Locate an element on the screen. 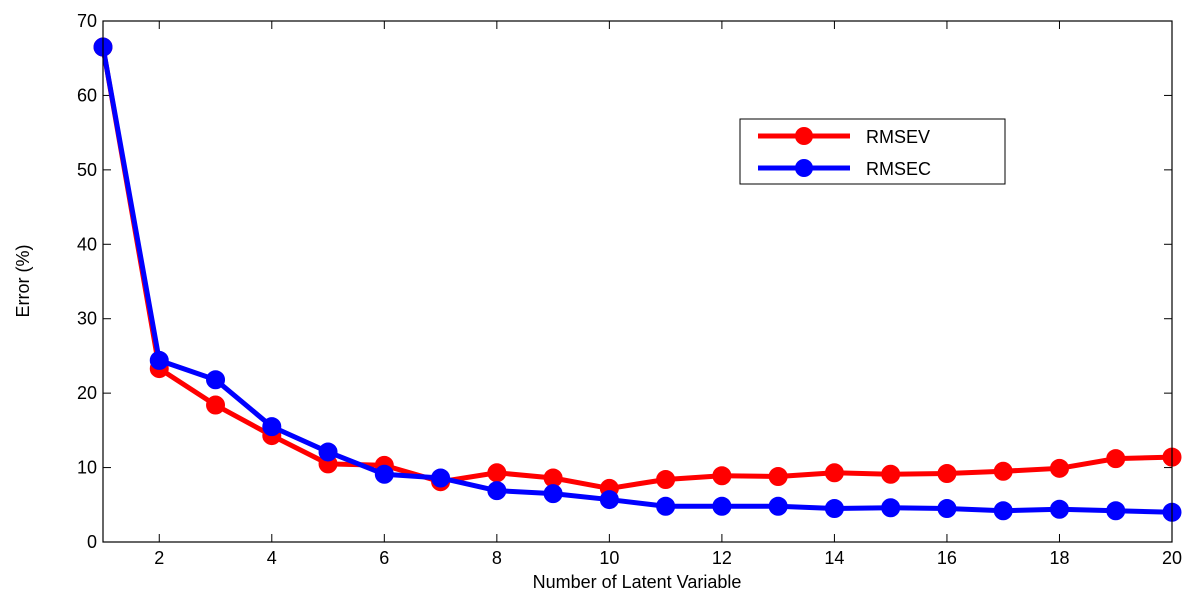  legend-label-rmsev: RMSEV is located at coordinates (898, 137).